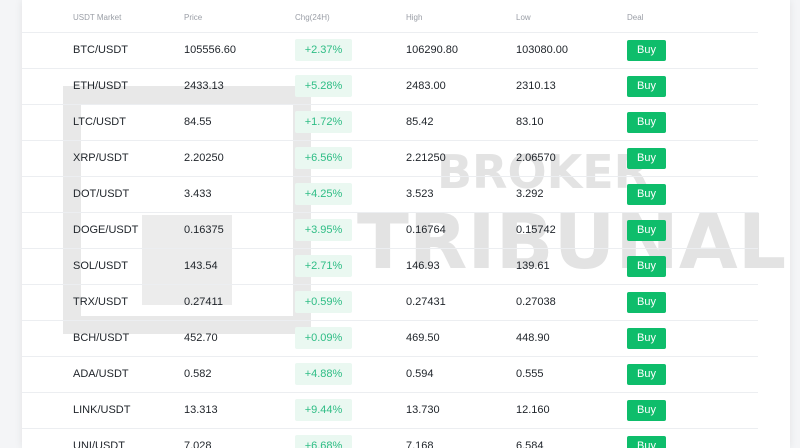 The width and height of the screenshot is (800, 448). Describe the element at coordinates (423, 266) in the screenshot. I see `price-cell: 146.93` at that location.